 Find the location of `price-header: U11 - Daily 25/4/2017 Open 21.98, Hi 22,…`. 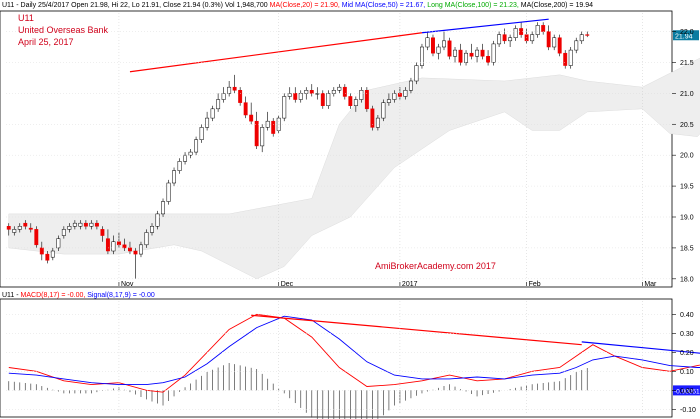

price-header: U11 - Daily 25/4/2017 Open 21.98, Hi 22,… is located at coordinates (297, 5).